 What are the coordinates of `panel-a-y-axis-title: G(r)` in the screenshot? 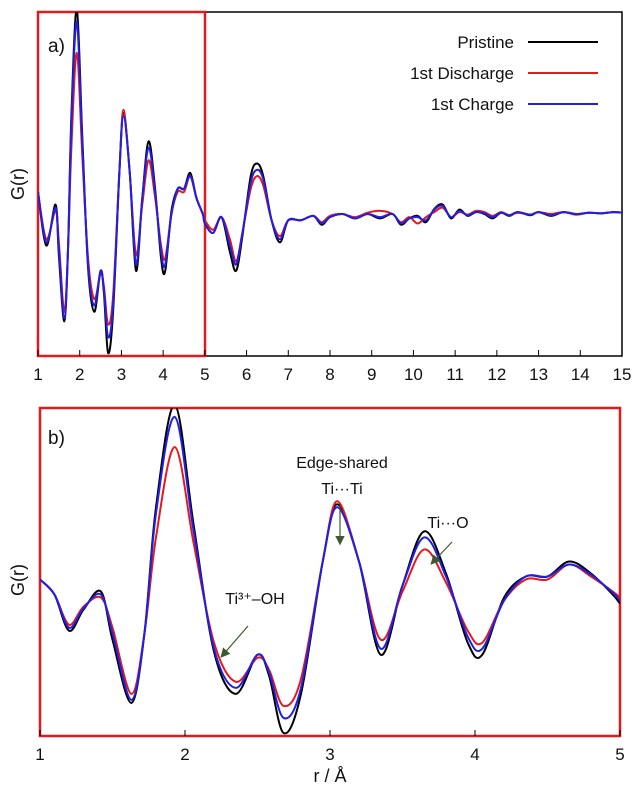 It's located at (18, 184).